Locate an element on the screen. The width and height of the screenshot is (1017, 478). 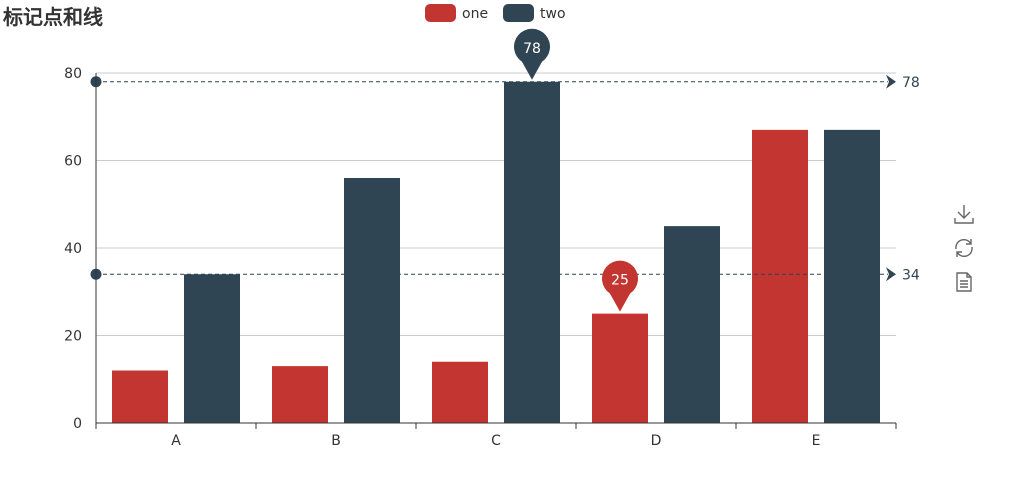
download-icon is located at coordinates (964, 214).